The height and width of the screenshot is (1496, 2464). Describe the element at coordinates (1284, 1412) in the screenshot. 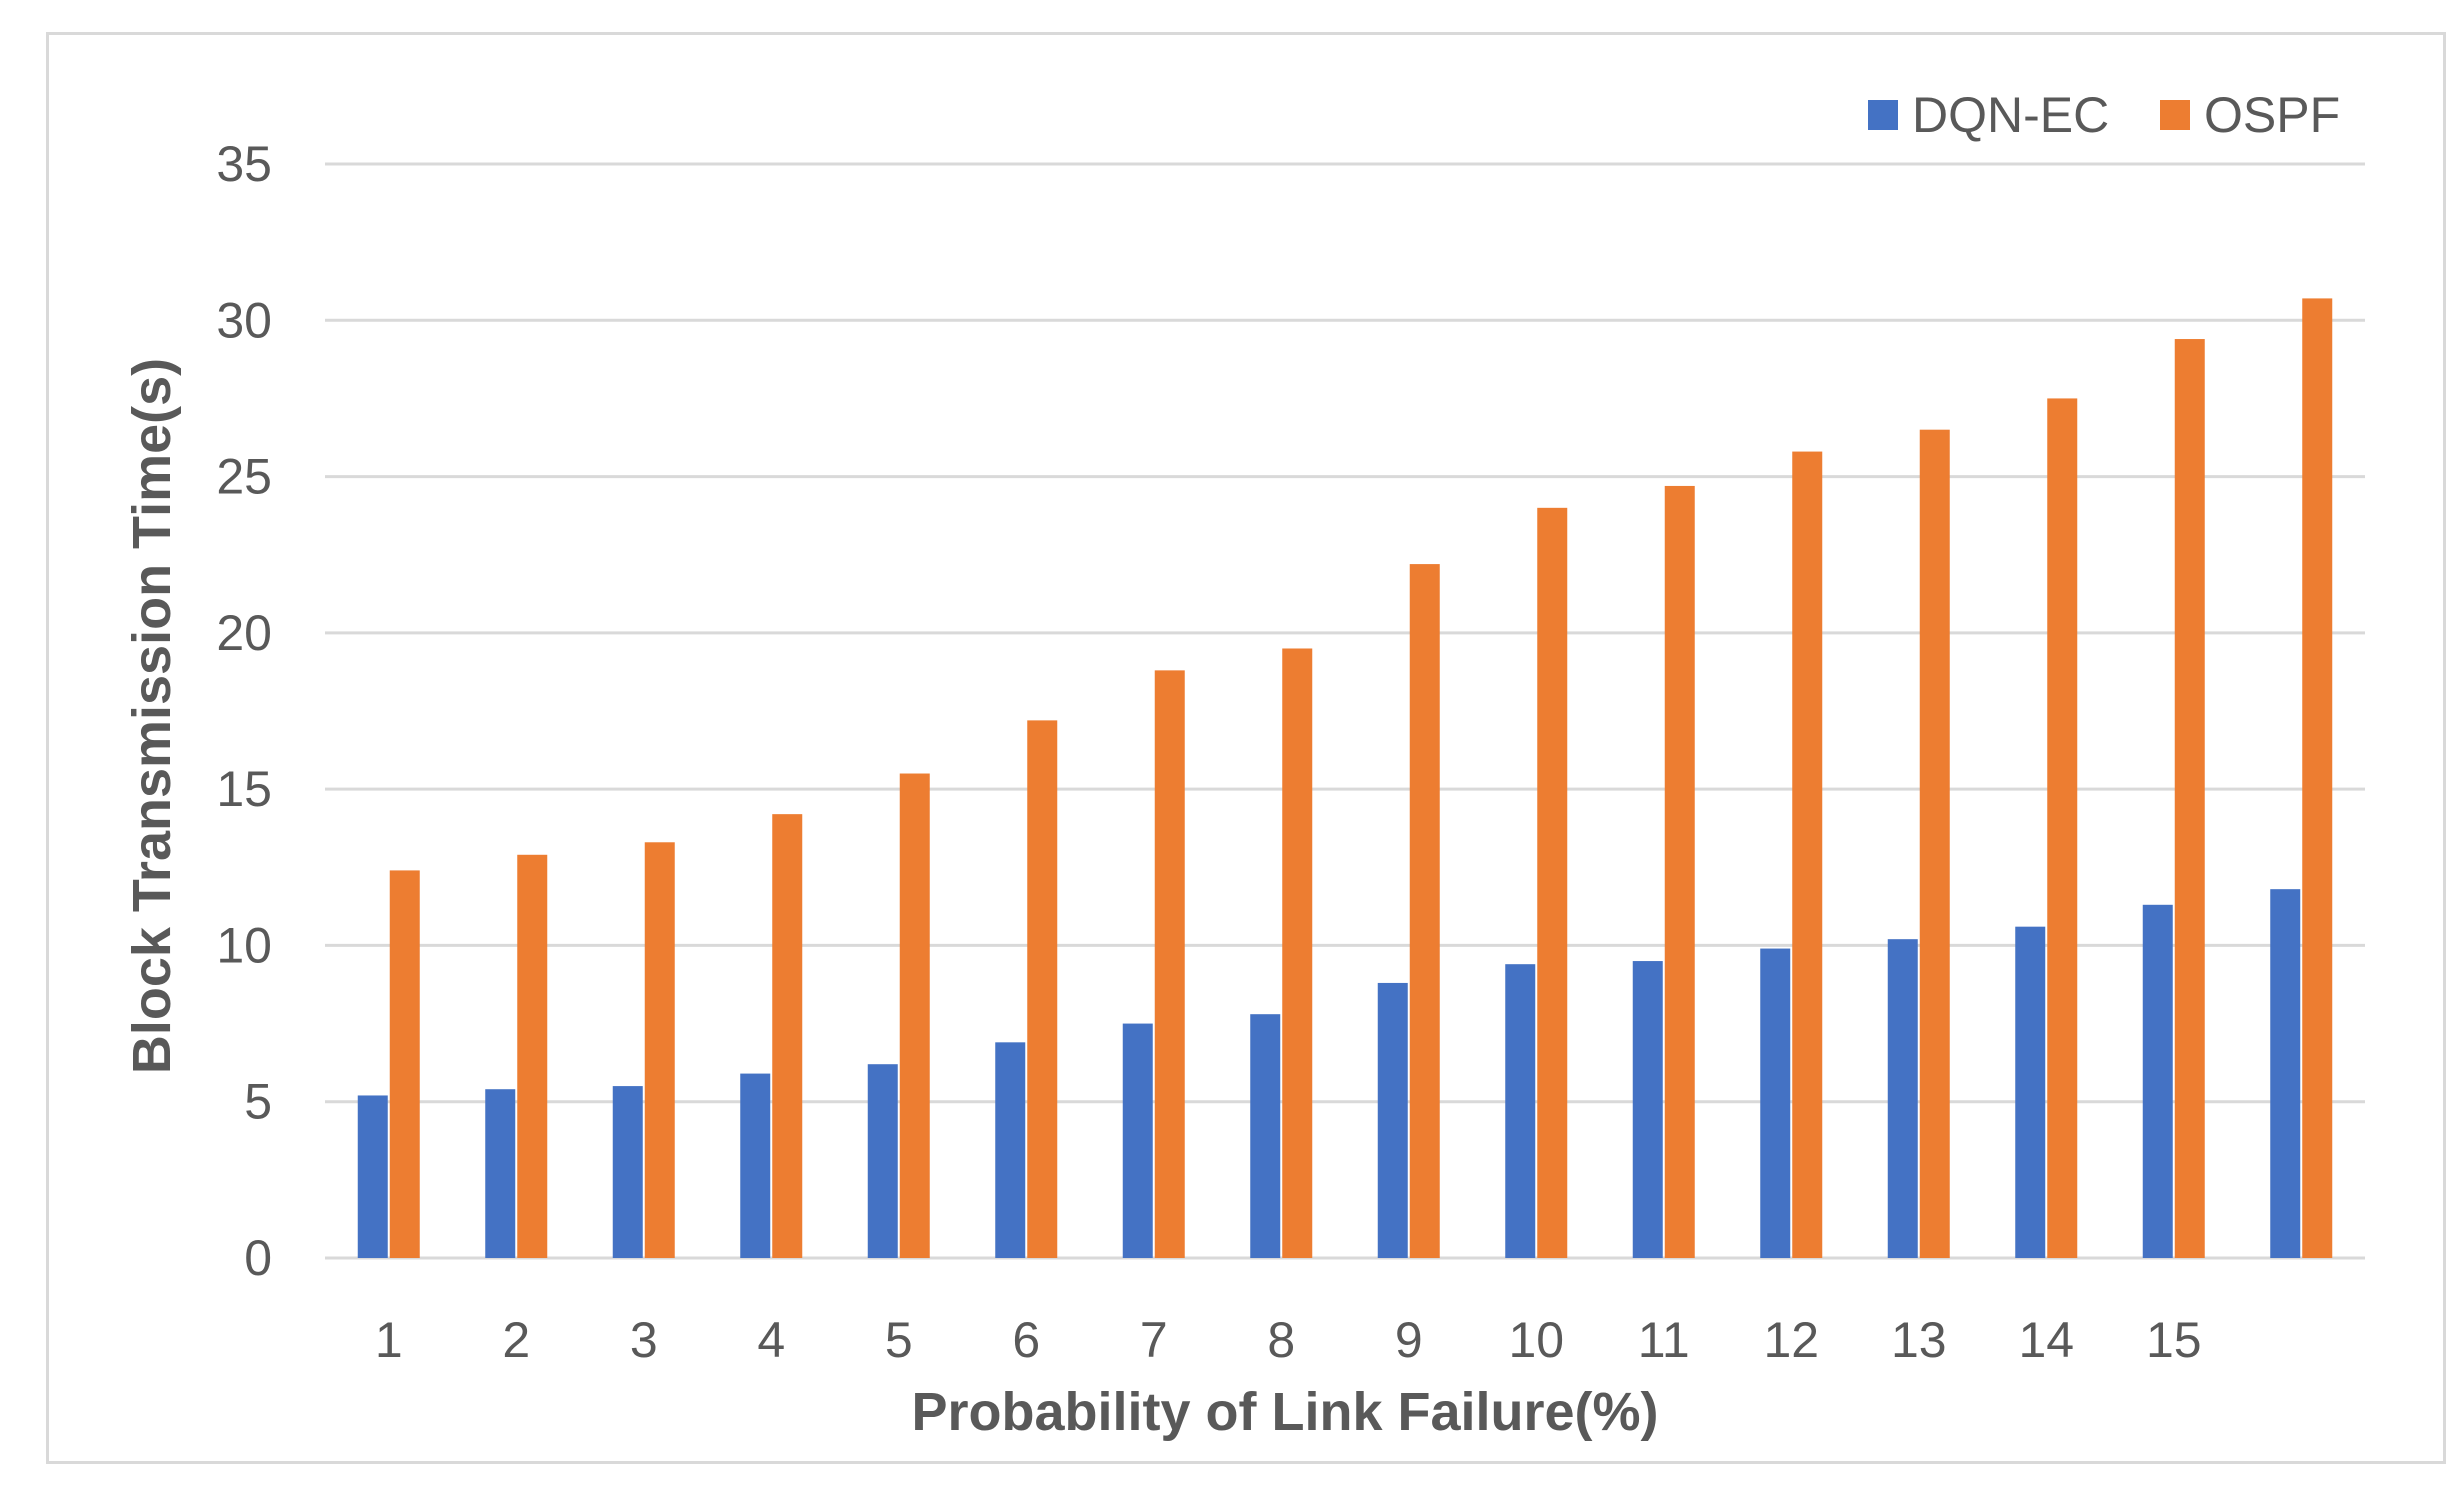

I see `x-axis-title: Probability of Link Failure(%)` at that location.